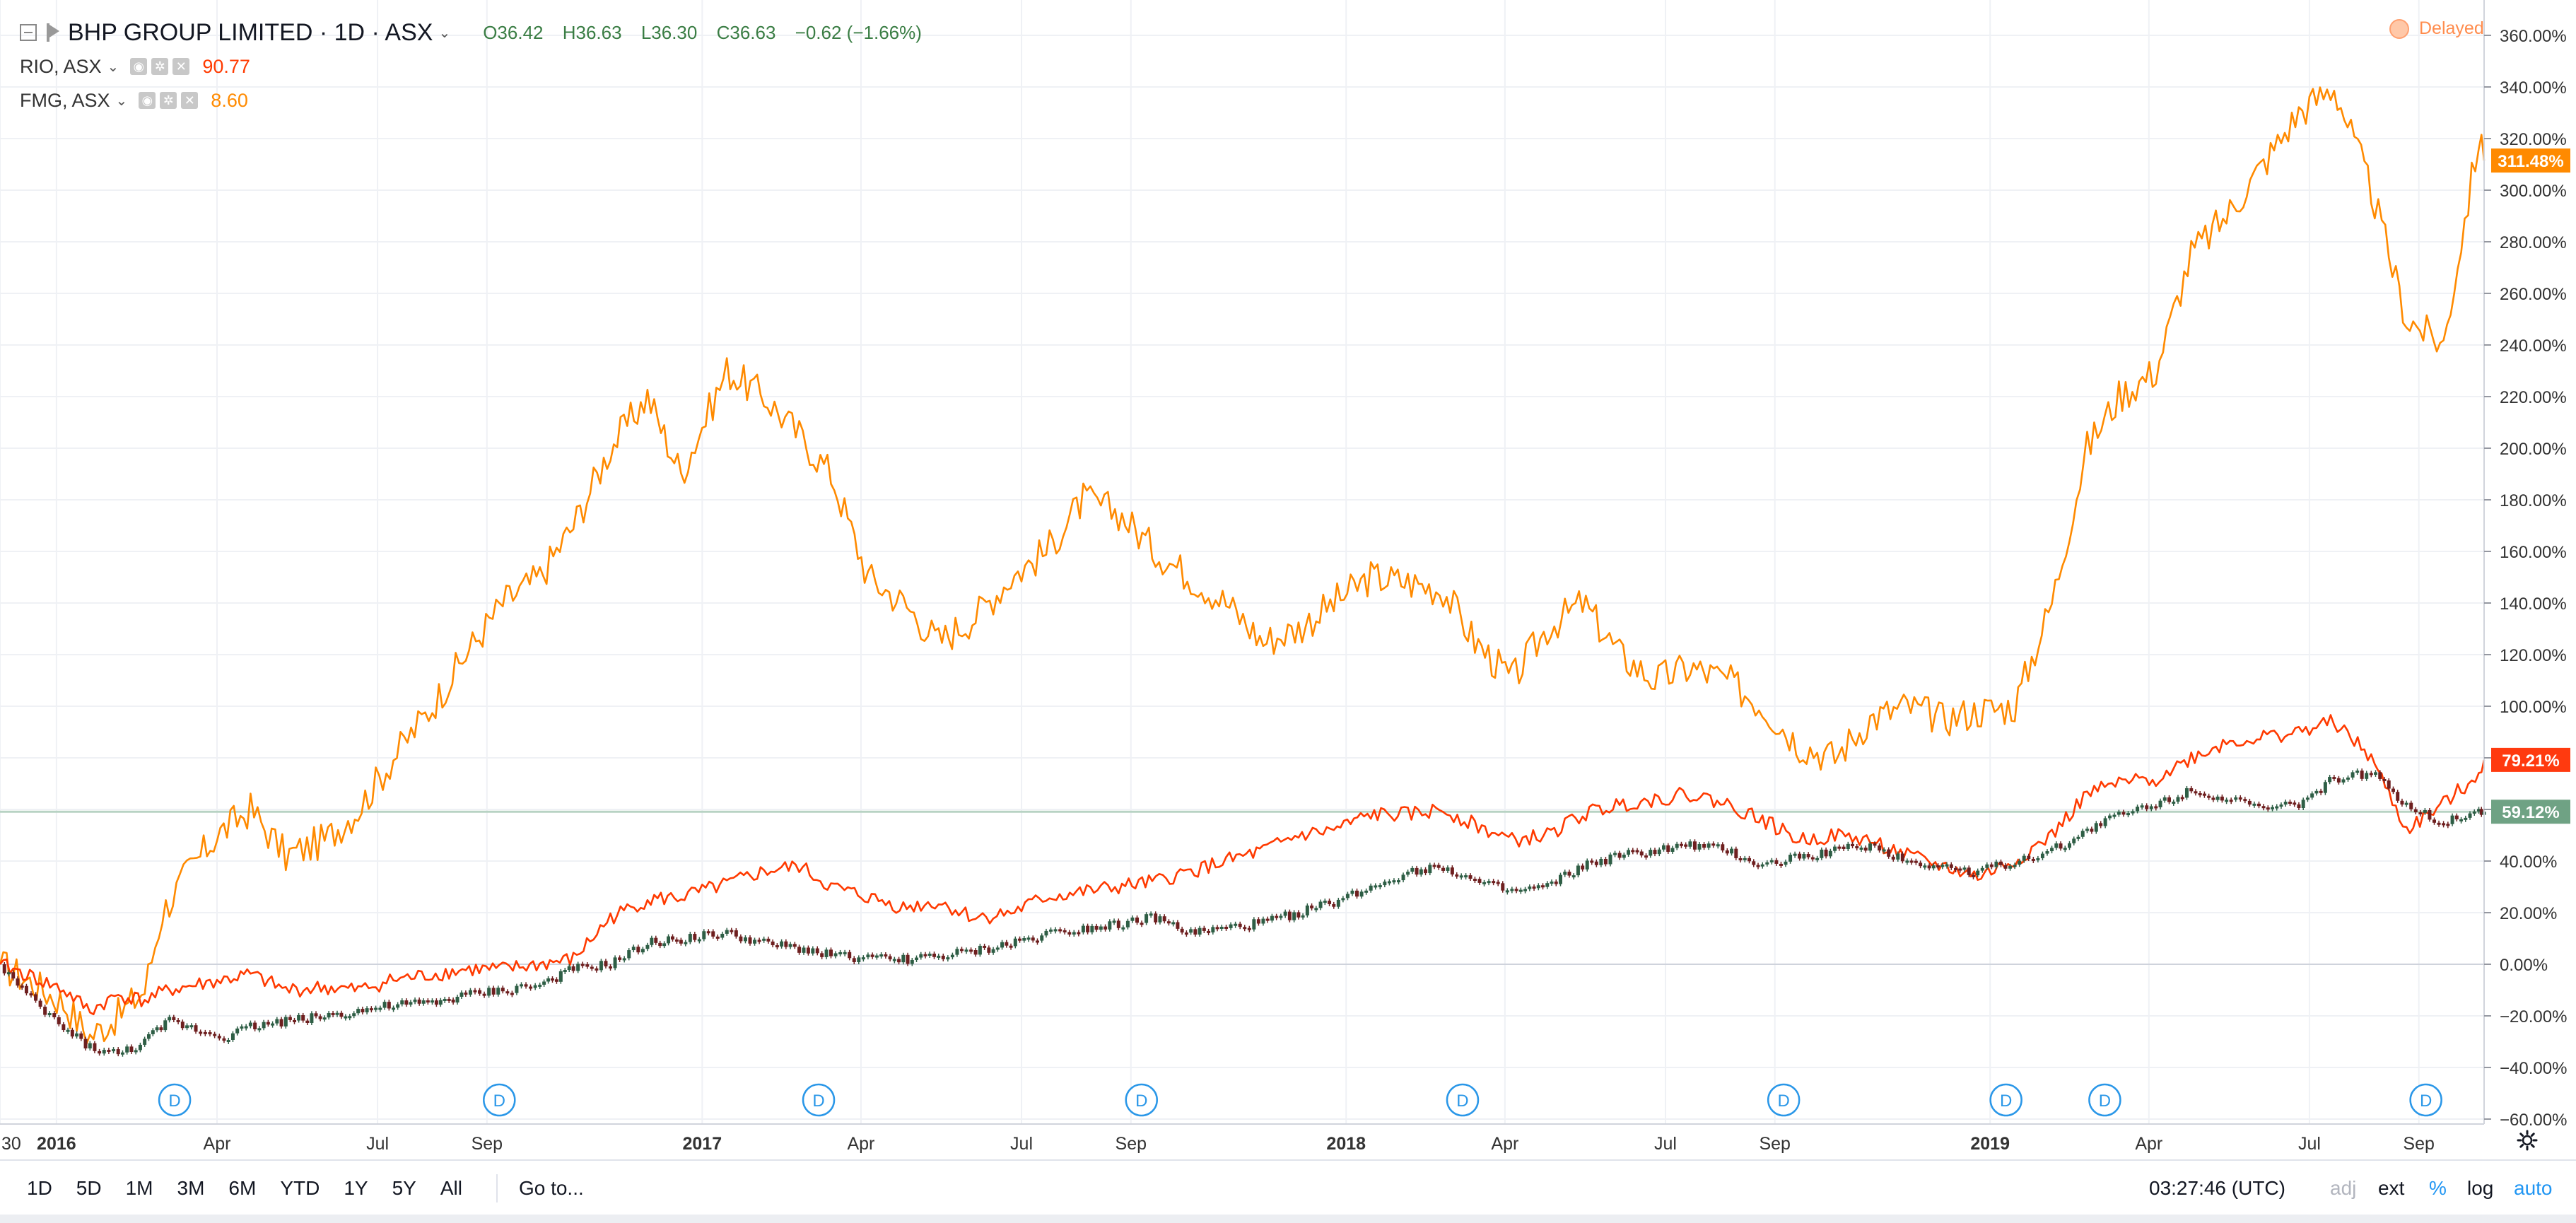 The width and height of the screenshot is (2576, 1223). I want to click on auto-scale-toggle: auto, so click(2533, 1188).